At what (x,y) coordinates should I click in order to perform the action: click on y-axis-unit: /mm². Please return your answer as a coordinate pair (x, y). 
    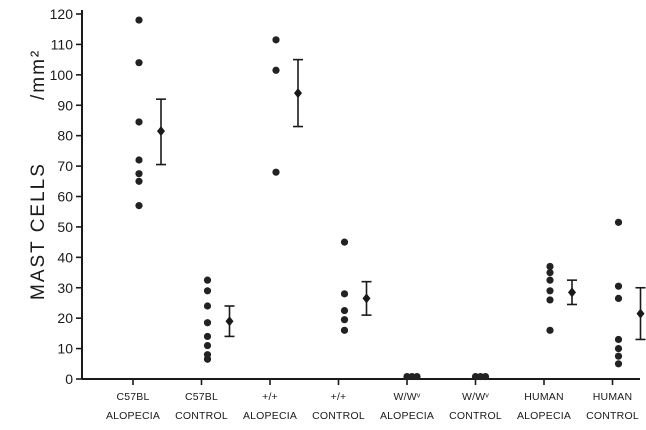
    Looking at the image, I should click on (38, 74).